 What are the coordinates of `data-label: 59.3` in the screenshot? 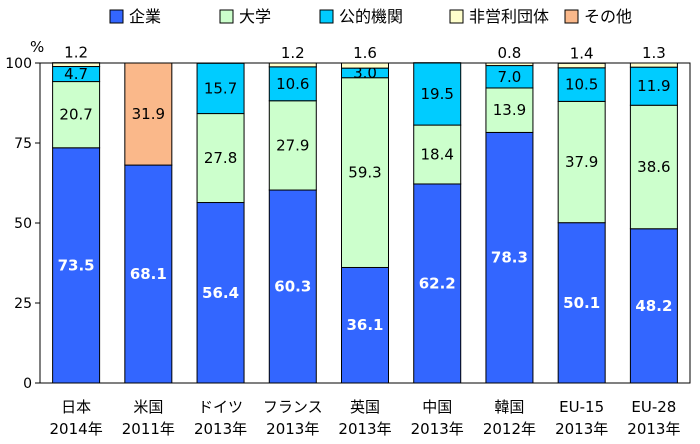 It's located at (364, 173).